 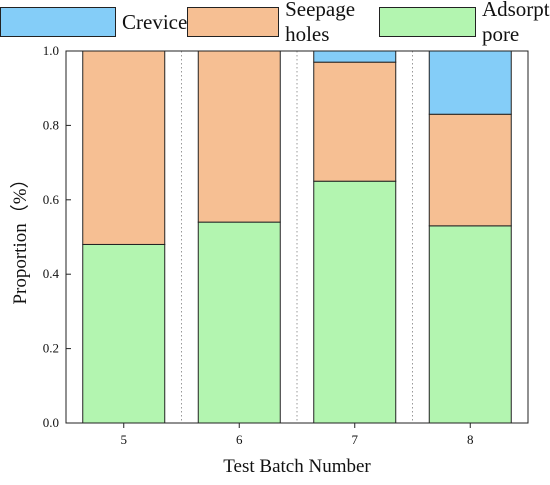 What do you see at coordinates (51, 199) in the screenshot?
I see `y-tick-label: 0.6` at bounding box center [51, 199].